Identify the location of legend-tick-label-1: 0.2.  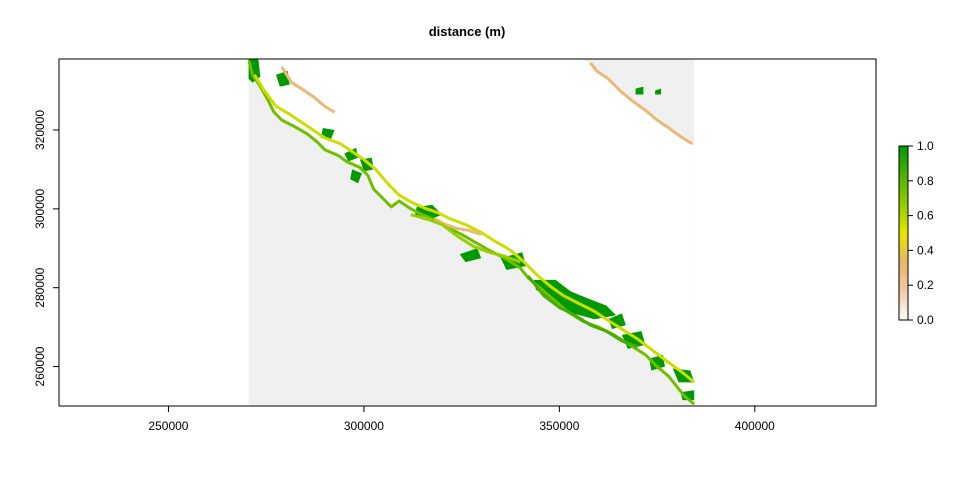
(925, 285).